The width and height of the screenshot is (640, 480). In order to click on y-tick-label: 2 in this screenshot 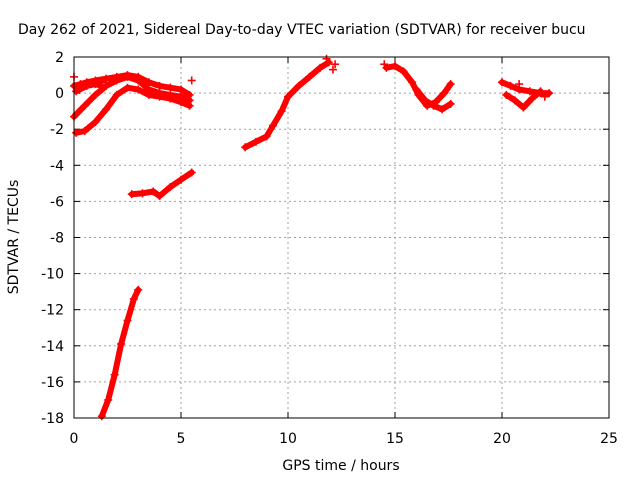, I will do `click(59, 58)`.